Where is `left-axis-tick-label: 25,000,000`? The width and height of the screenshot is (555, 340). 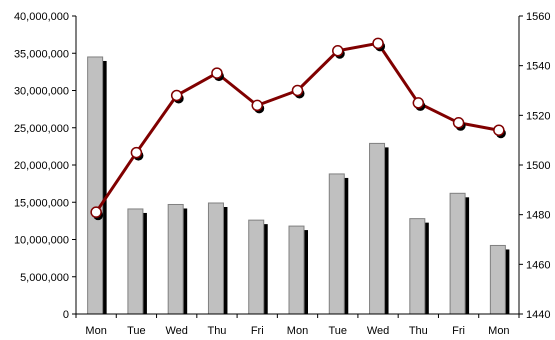
left-axis-tick-label: 25,000,000 is located at coordinates (41, 129).